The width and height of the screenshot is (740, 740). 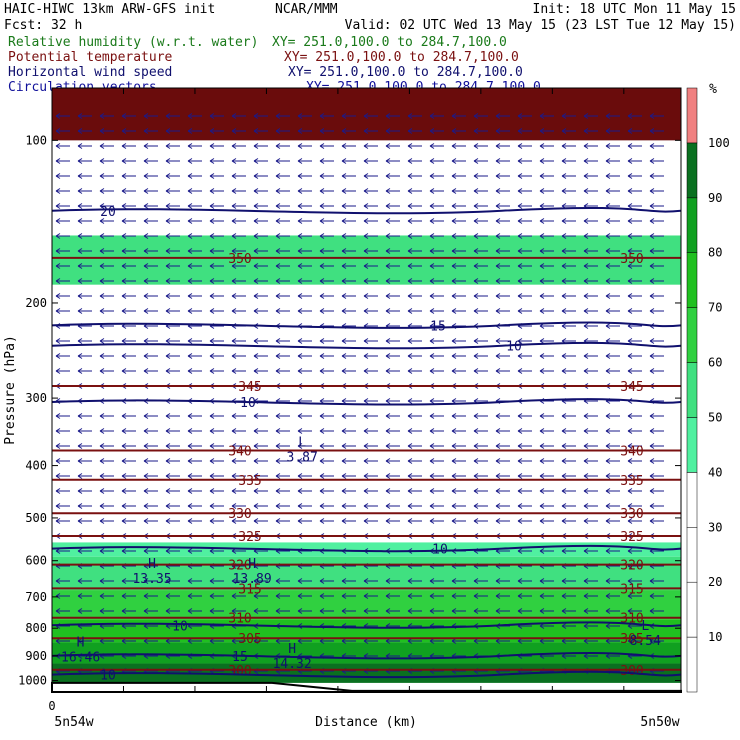 I want to click on extremum-value: 16.46, so click(x=80, y=658).